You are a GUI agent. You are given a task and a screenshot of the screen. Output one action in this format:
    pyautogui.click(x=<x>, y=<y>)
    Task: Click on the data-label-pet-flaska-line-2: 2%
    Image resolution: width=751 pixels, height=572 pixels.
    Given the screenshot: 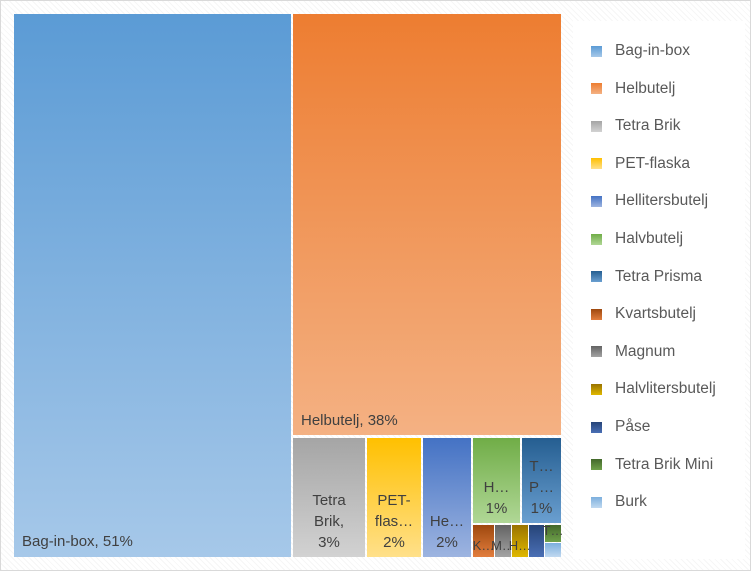 What is the action you would take?
    pyautogui.click(x=394, y=542)
    